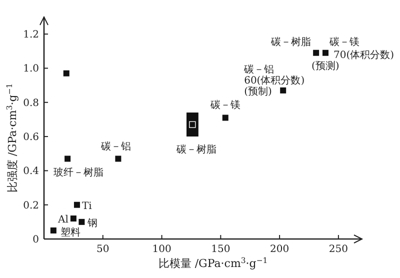  What do you see at coordinates (31, 206) in the screenshot?
I see `y-tick-label: 0.2` at bounding box center [31, 206].